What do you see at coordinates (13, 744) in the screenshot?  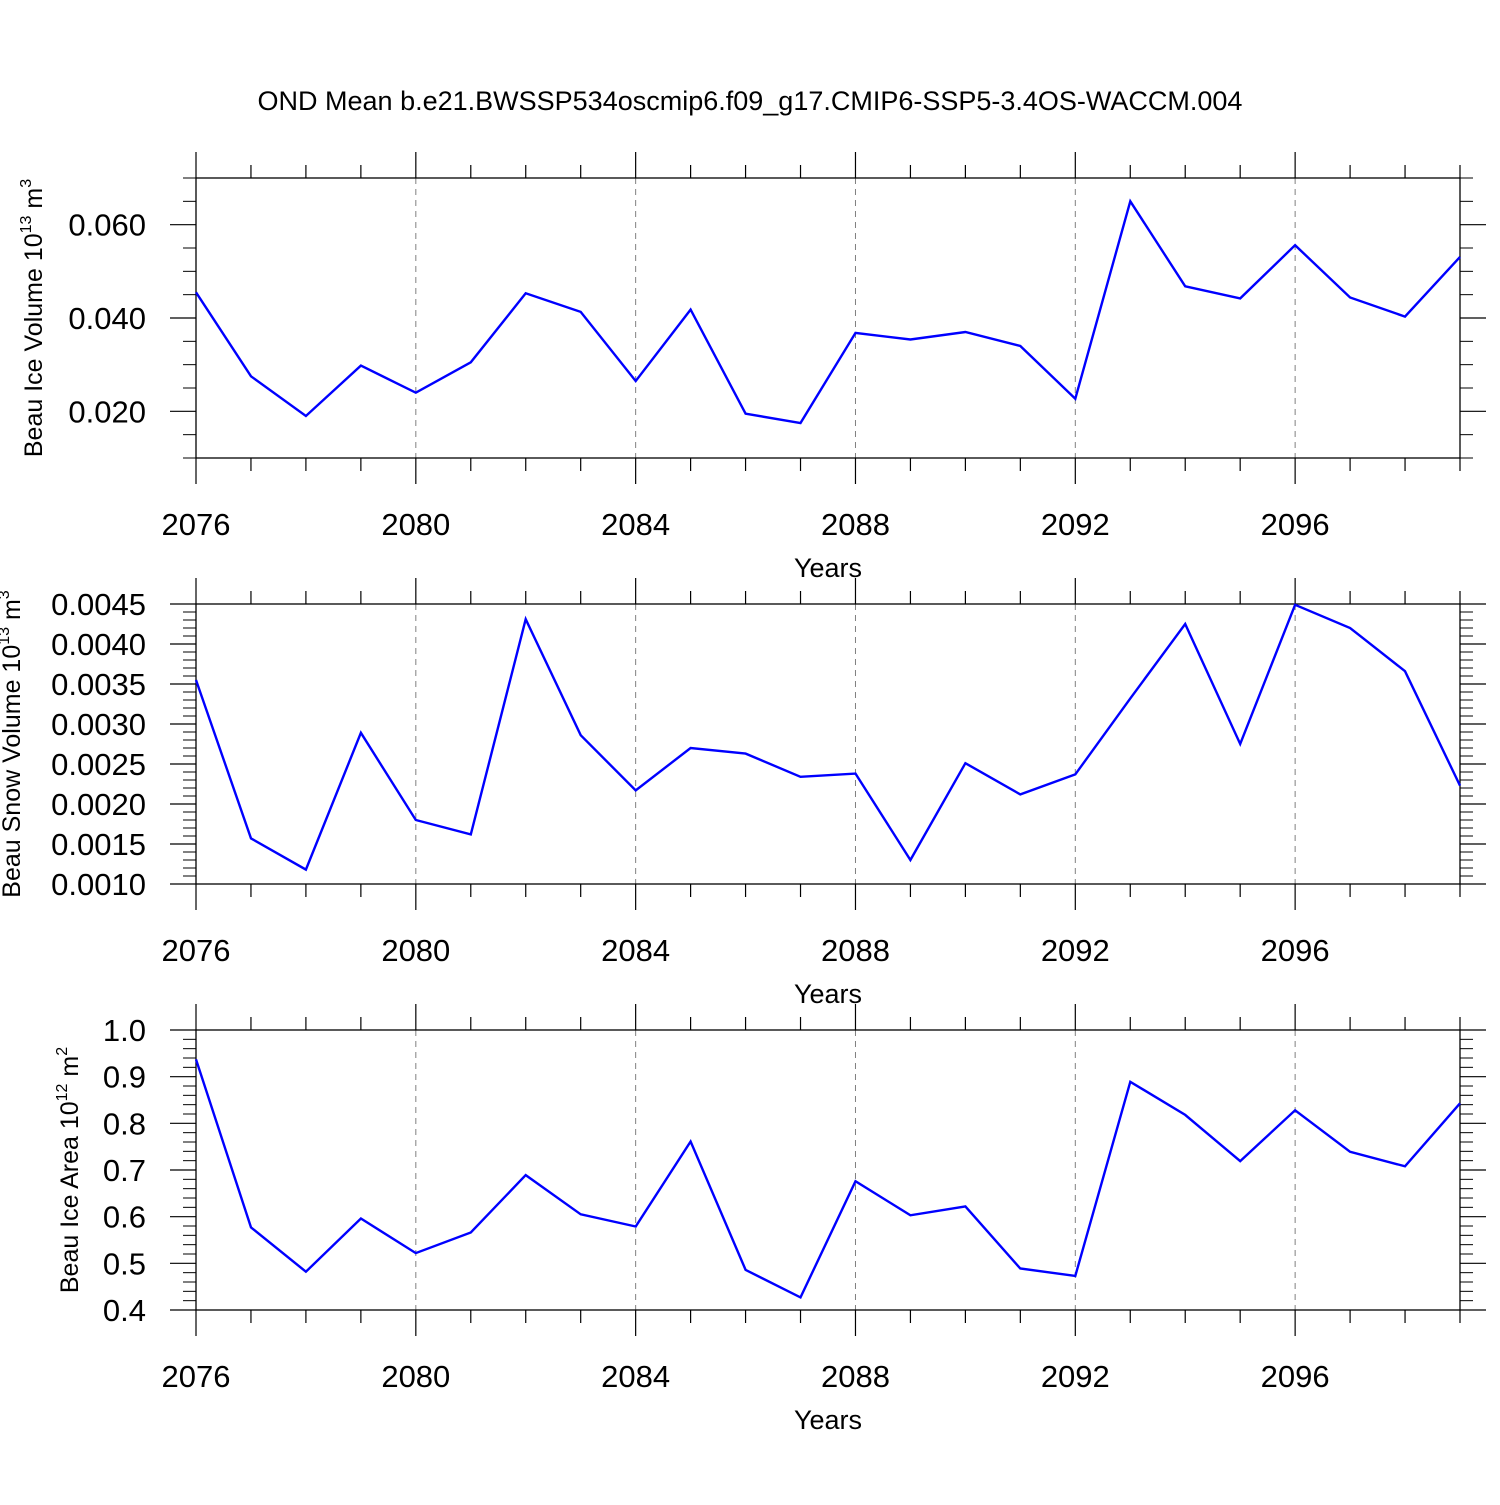 I see `y-axis-label: Beau Snow Volume 1013 m3` at bounding box center [13, 744].